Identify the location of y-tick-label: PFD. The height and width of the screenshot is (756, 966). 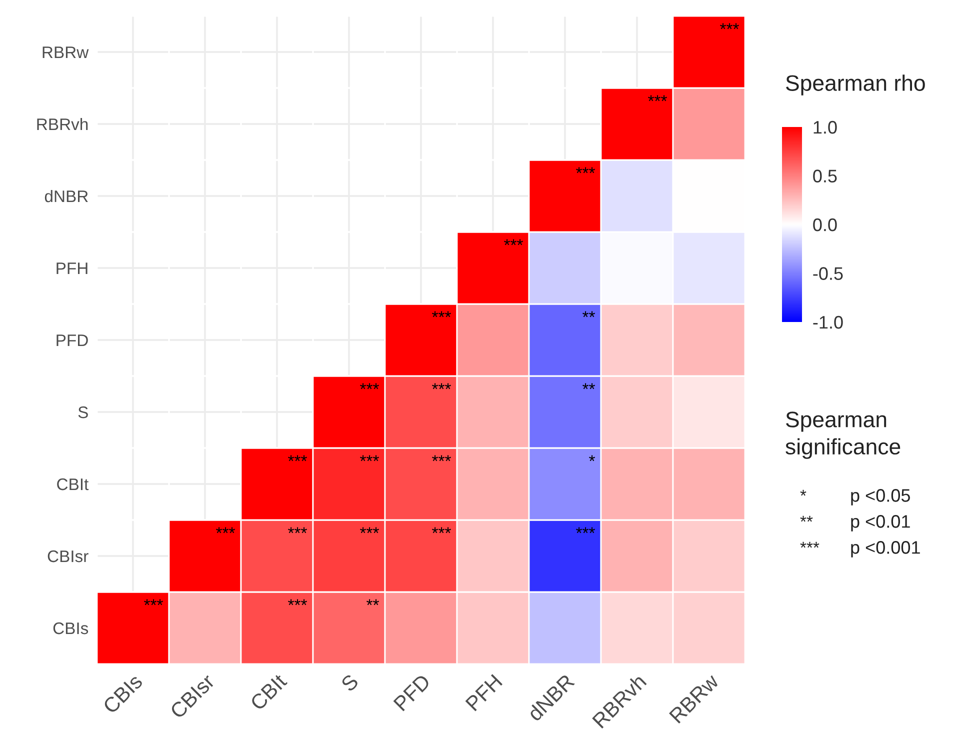
(72, 340).